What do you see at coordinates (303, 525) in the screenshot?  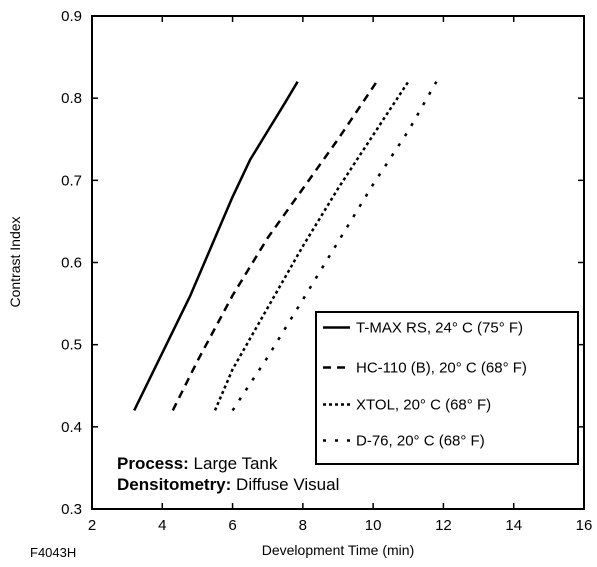 I see `x-tick-label: 8` at bounding box center [303, 525].